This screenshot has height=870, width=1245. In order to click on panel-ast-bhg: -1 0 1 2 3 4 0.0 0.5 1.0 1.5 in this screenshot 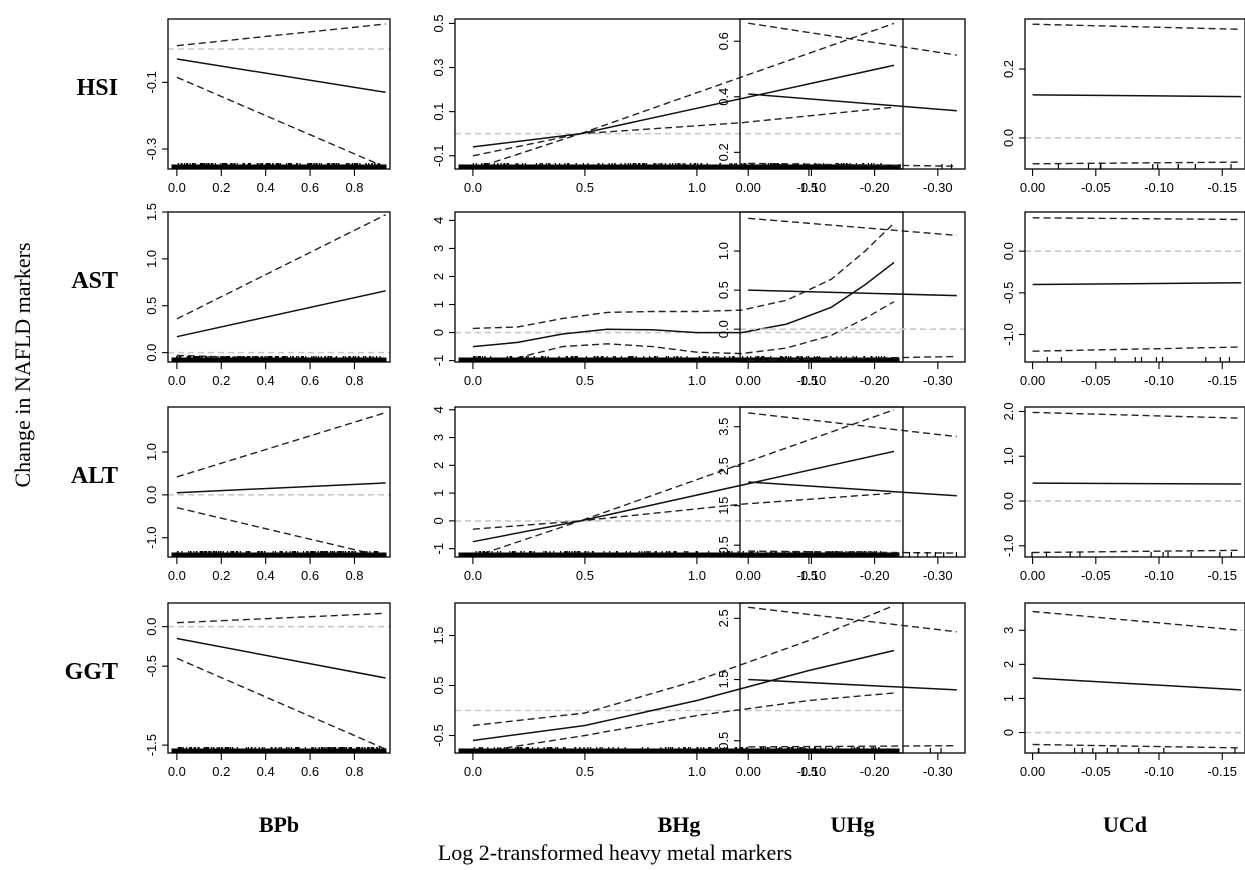, I will do `click(667, 299)`.